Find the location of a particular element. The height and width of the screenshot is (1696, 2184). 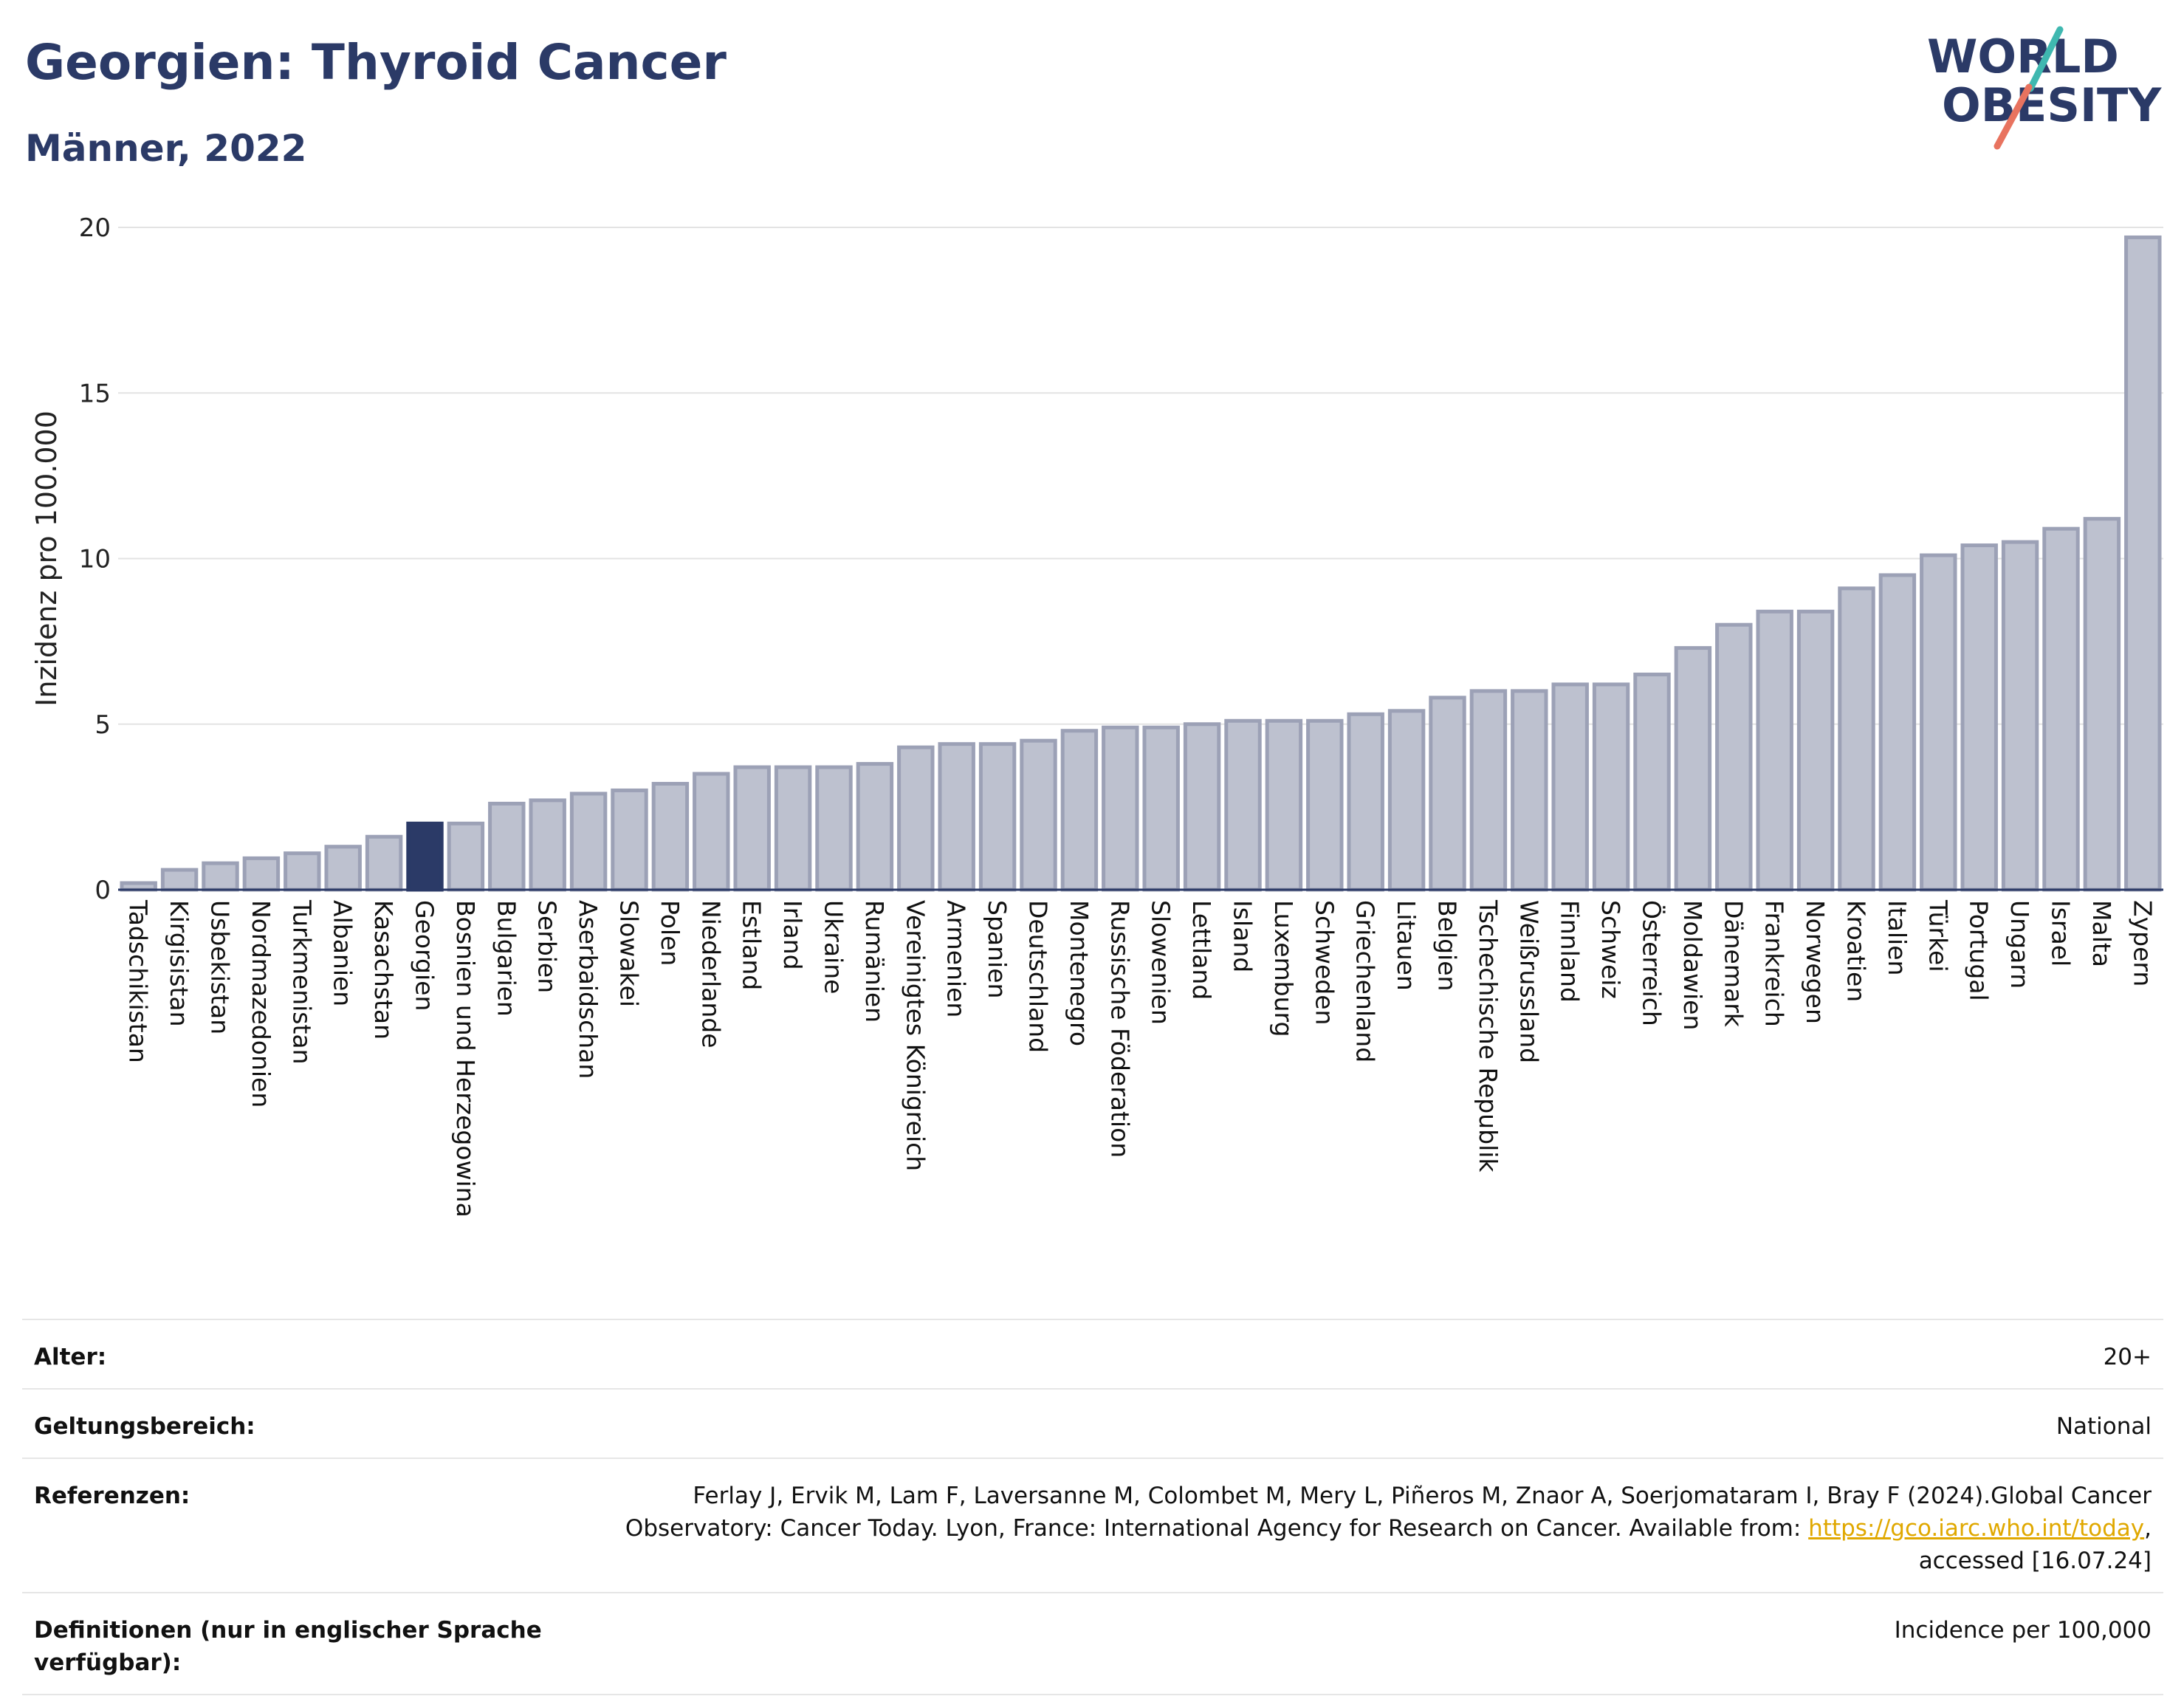

bar-lettland is located at coordinates (1202, 807).